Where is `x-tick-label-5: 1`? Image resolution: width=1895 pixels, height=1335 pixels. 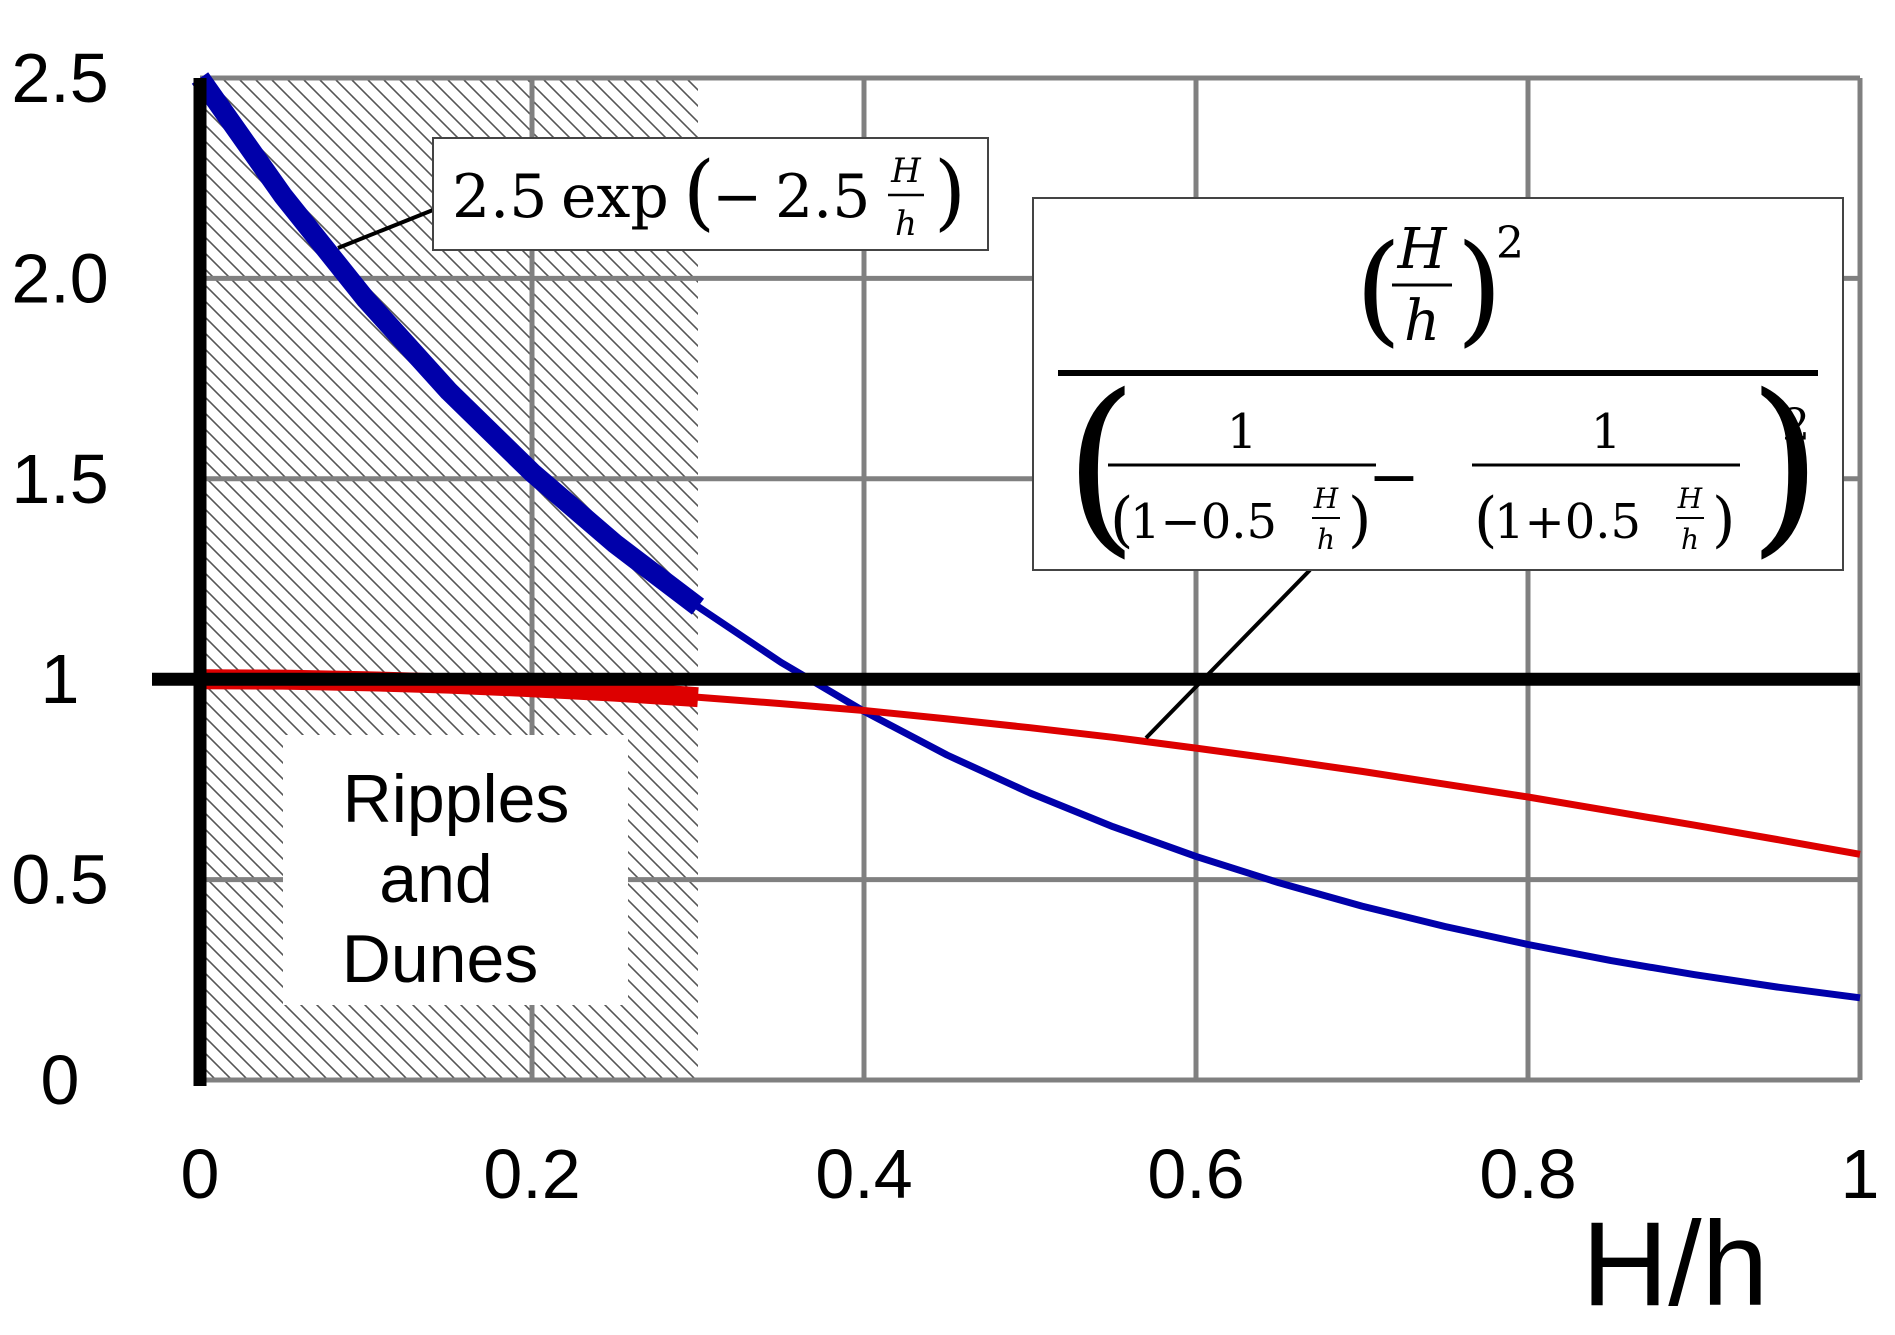 x-tick-label-5: 1 is located at coordinates (1860, 1174).